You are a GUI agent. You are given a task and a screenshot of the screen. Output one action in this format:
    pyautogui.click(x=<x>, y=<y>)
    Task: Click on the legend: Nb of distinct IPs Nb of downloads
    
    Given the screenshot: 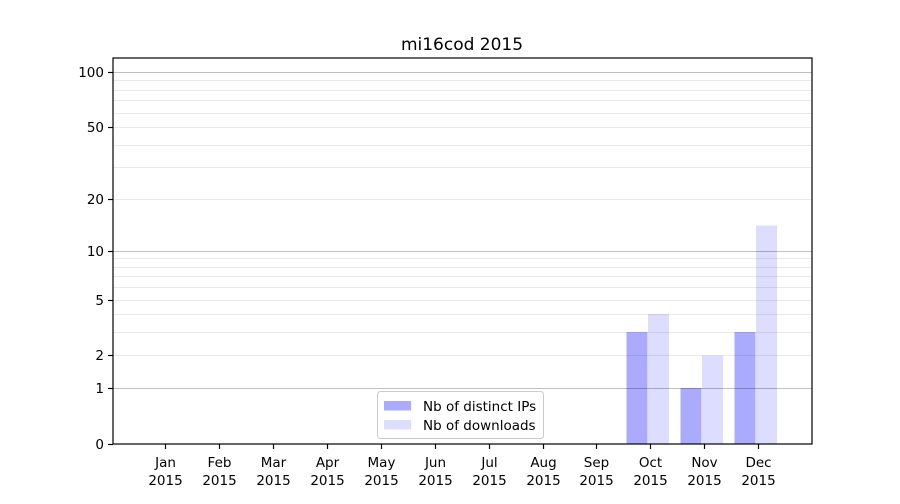 What is the action you would take?
    pyautogui.click(x=460, y=415)
    